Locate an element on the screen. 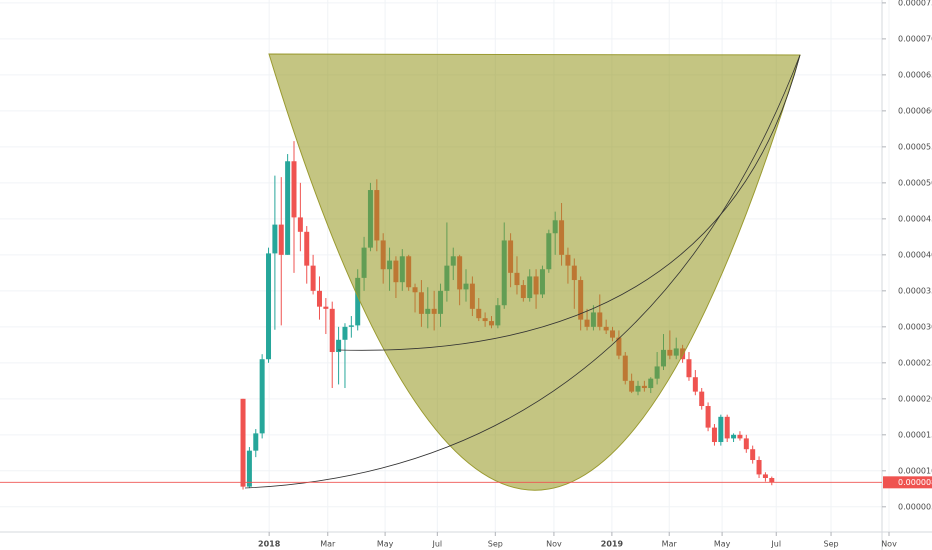 This screenshot has width=932, height=550. y-tick-label: 0.00003500 is located at coordinates (915, 290).